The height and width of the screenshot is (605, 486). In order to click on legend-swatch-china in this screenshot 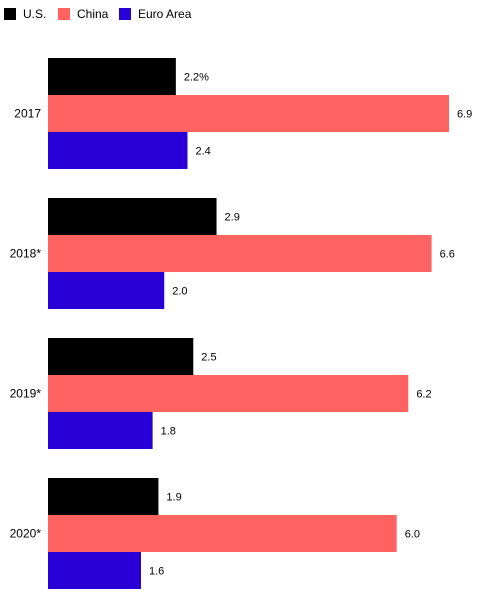, I will do `click(64, 14)`.